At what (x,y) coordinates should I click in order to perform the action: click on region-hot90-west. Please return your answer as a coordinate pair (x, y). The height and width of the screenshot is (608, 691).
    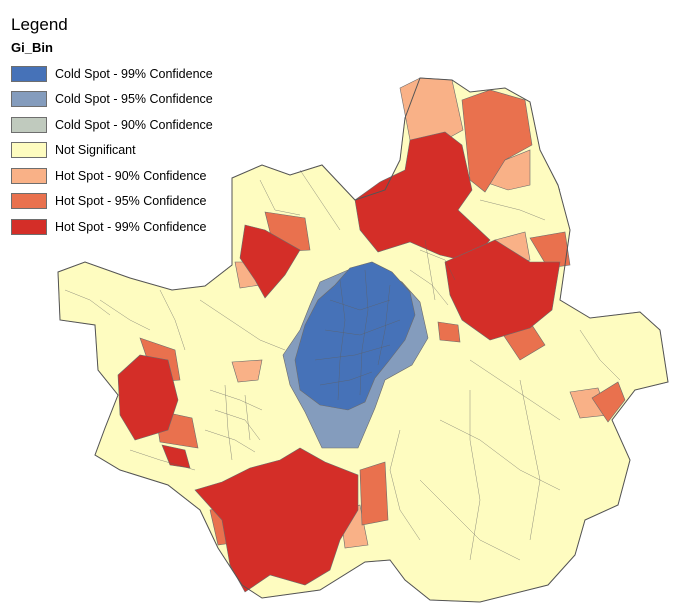
    Looking at the image, I should click on (247, 371).